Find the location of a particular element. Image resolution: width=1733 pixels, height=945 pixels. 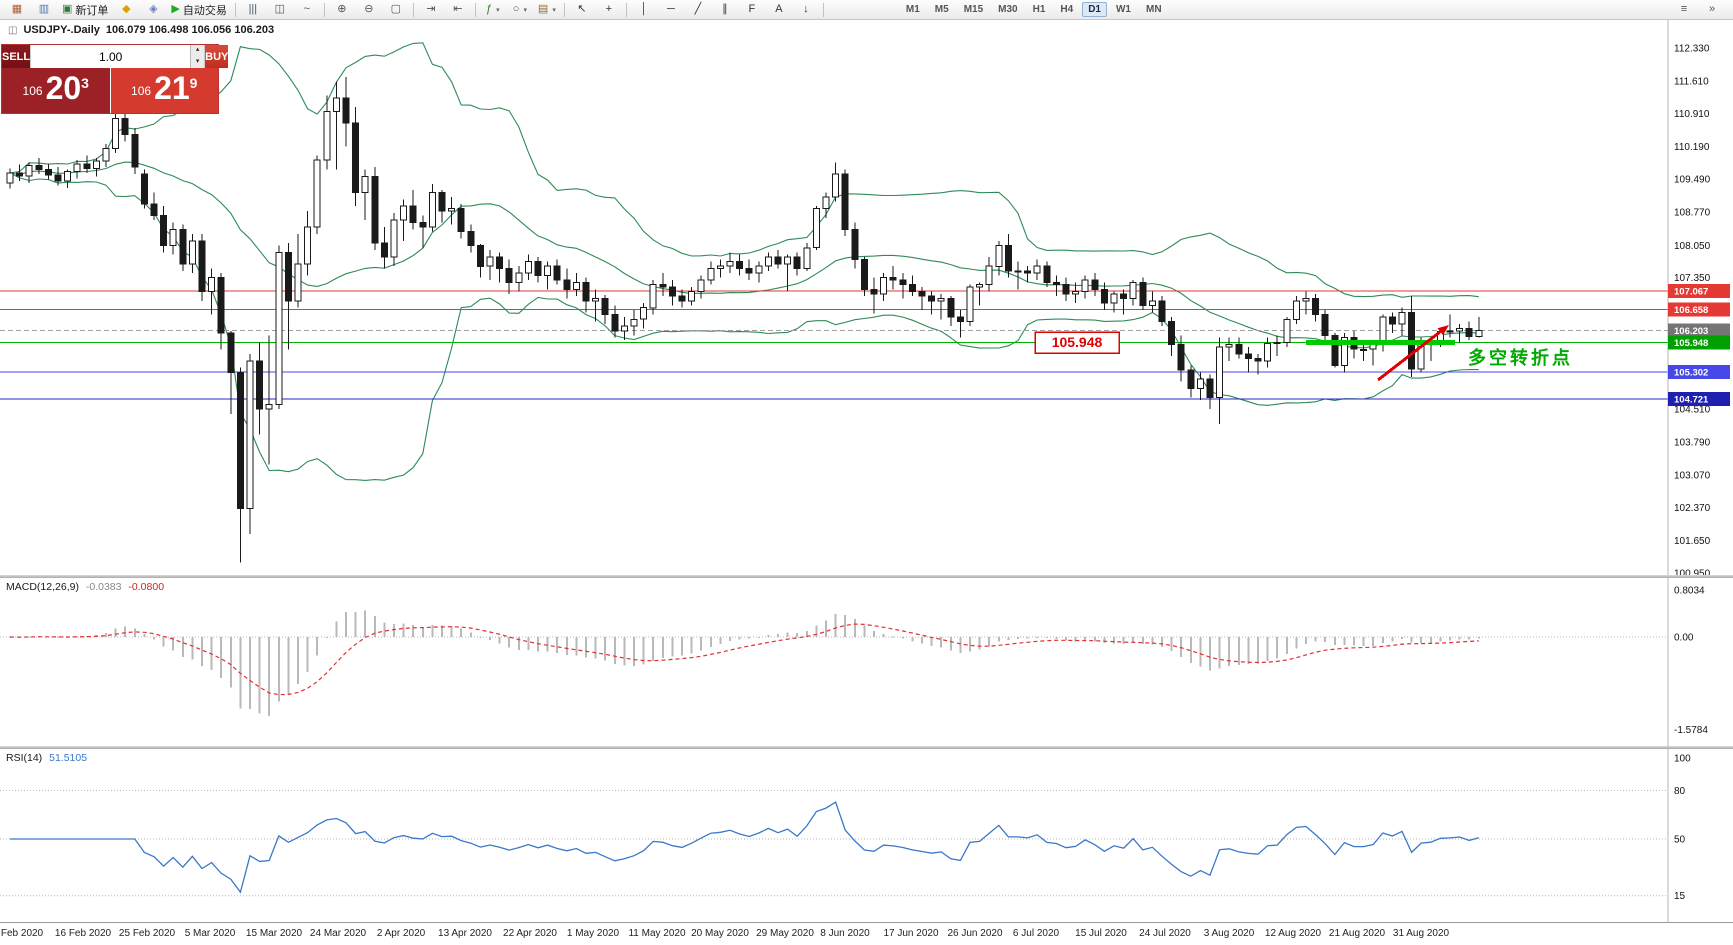

bar-chart-type-icon: ||| is located at coordinates (253, 9).